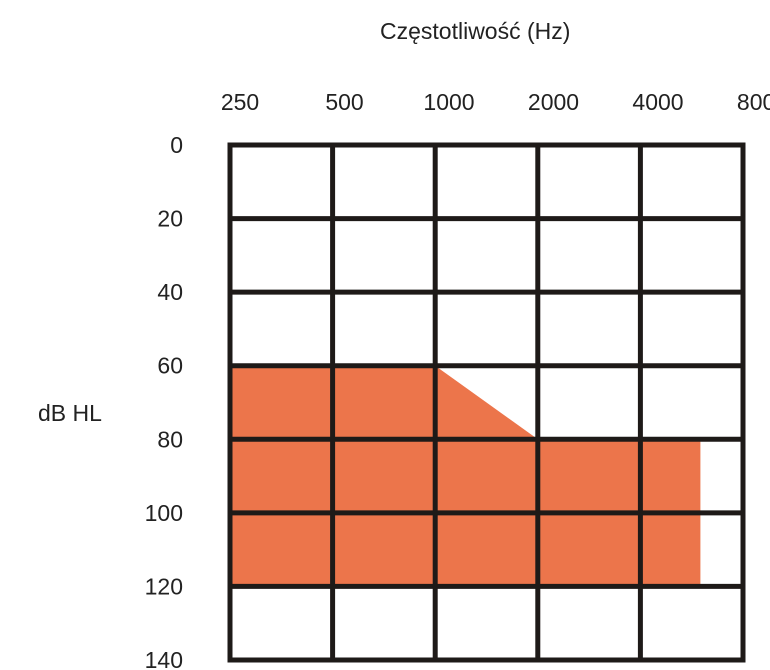  What do you see at coordinates (70, 413) in the screenshot?
I see `y-axis-title: dB HL` at bounding box center [70, 413].